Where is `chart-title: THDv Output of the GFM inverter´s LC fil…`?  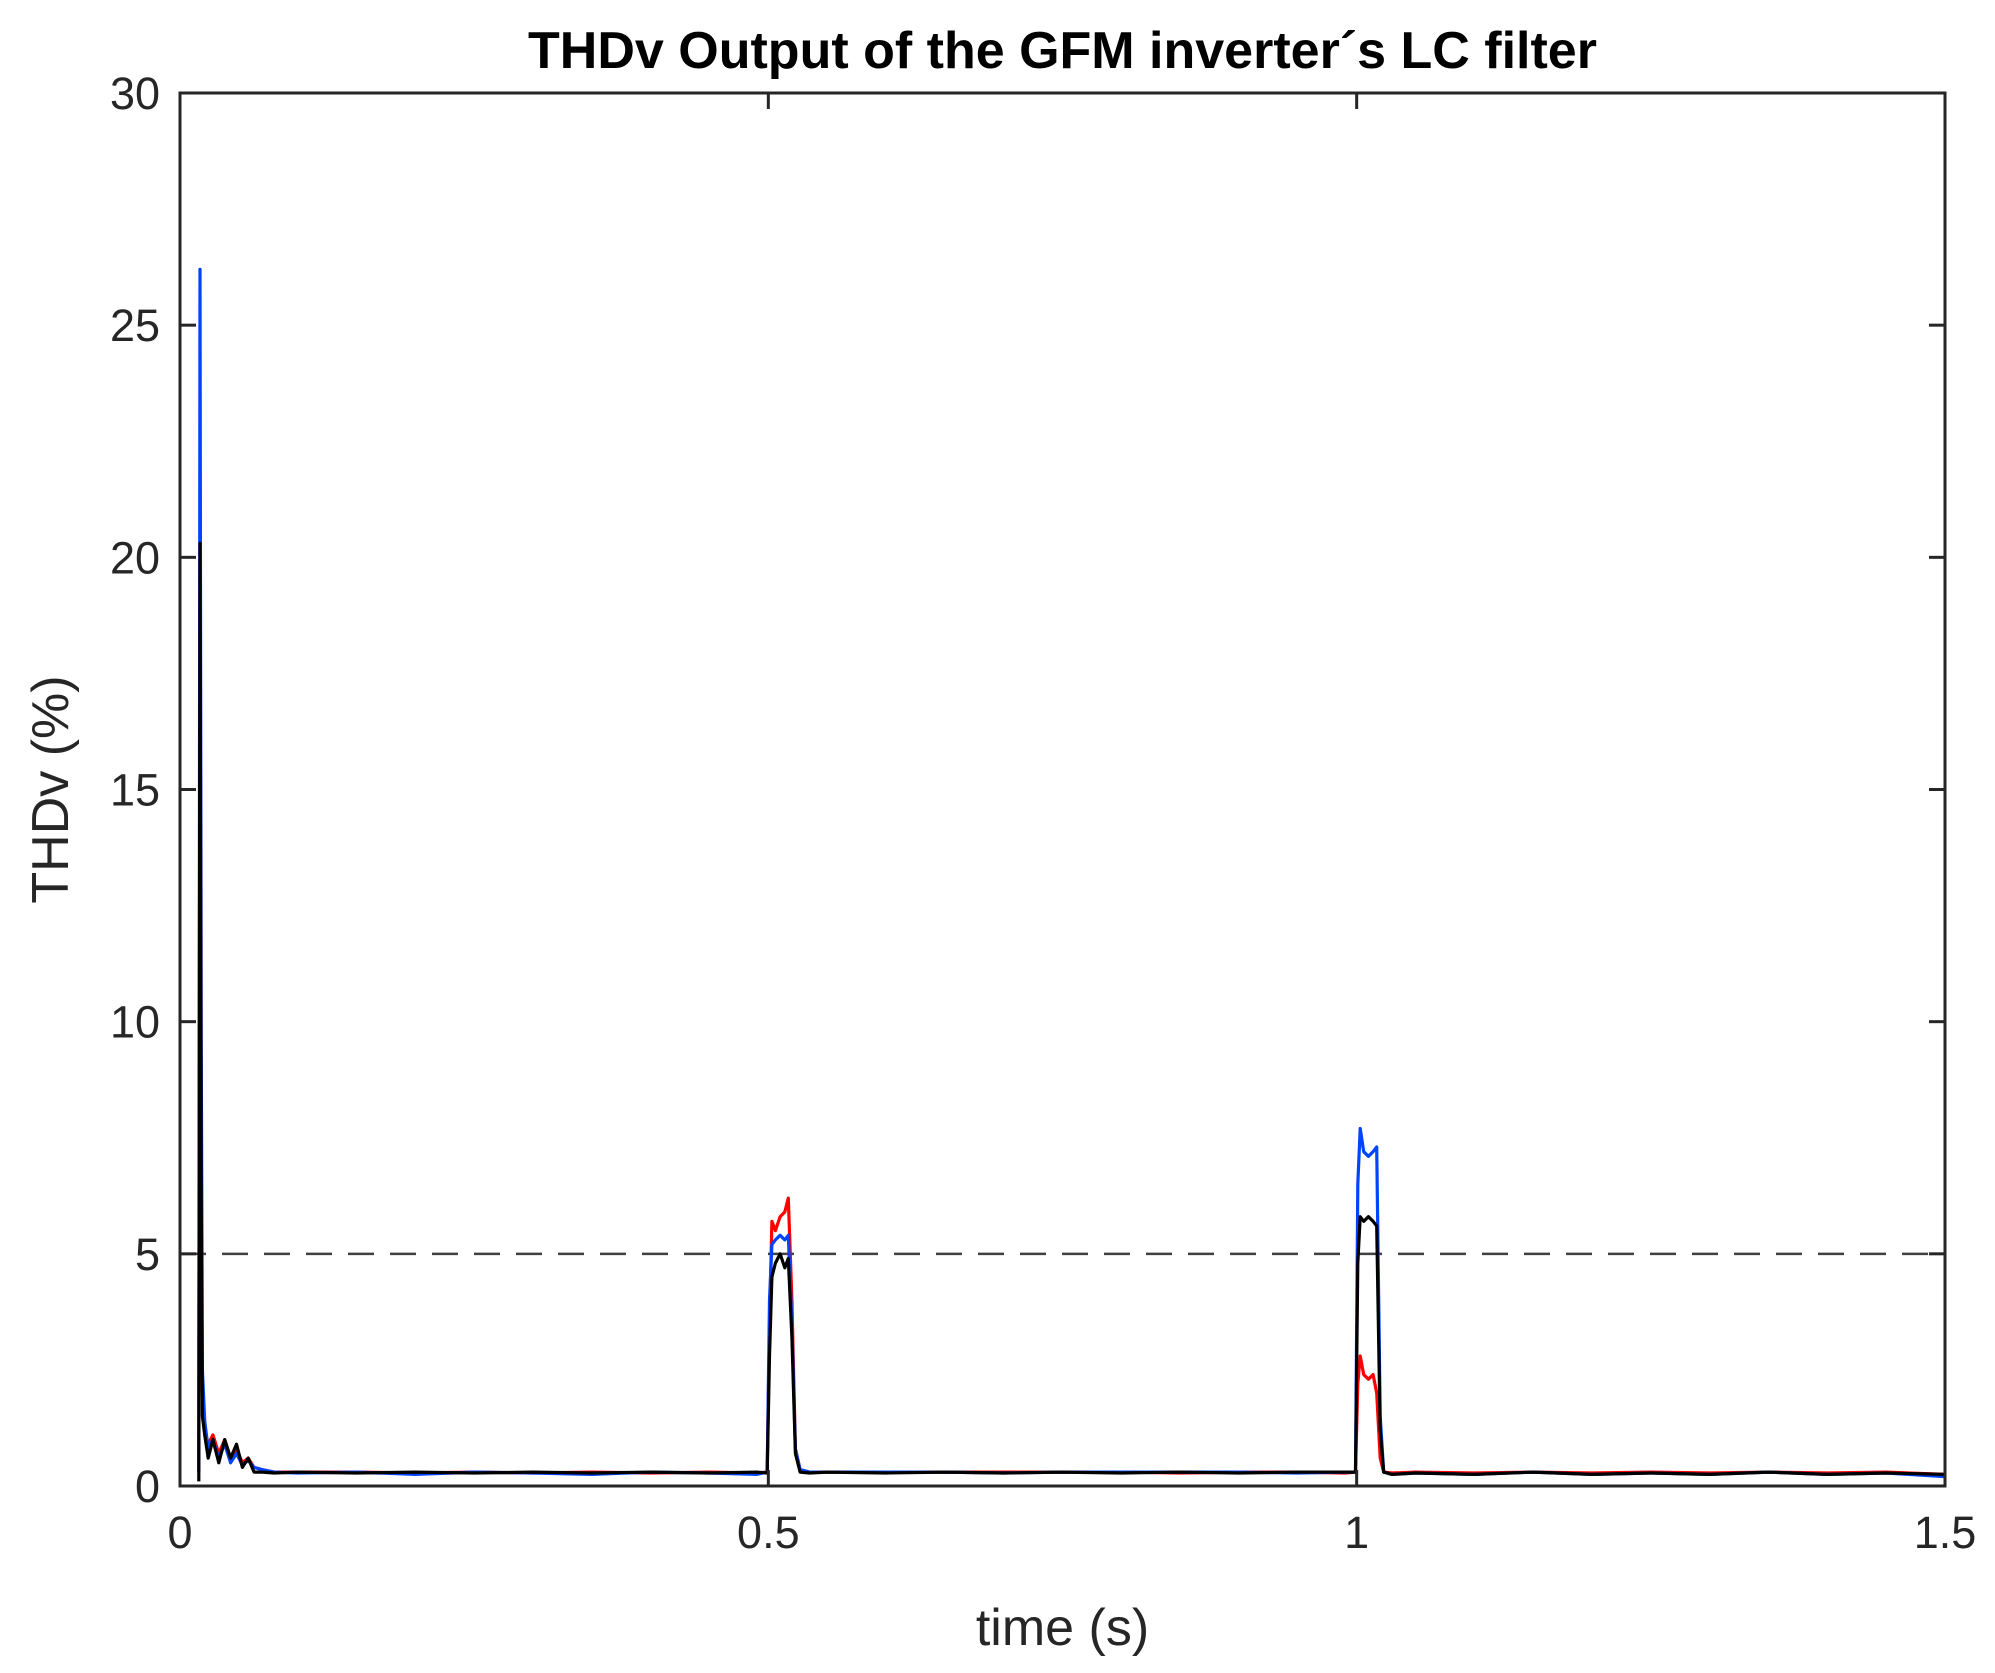
chart-title: THDv Output of the GFM inverter´s LC fil… is located at coordinates (1062, 51).